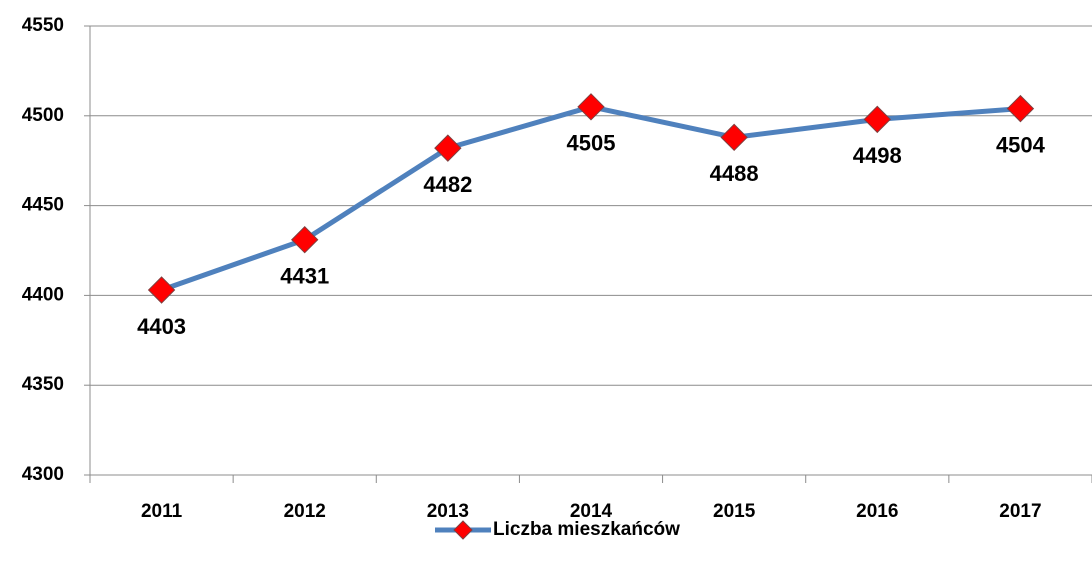 The width and height of the screenshot is (1092, 567). I want to click on data-label: 4498, so click(877, 155).